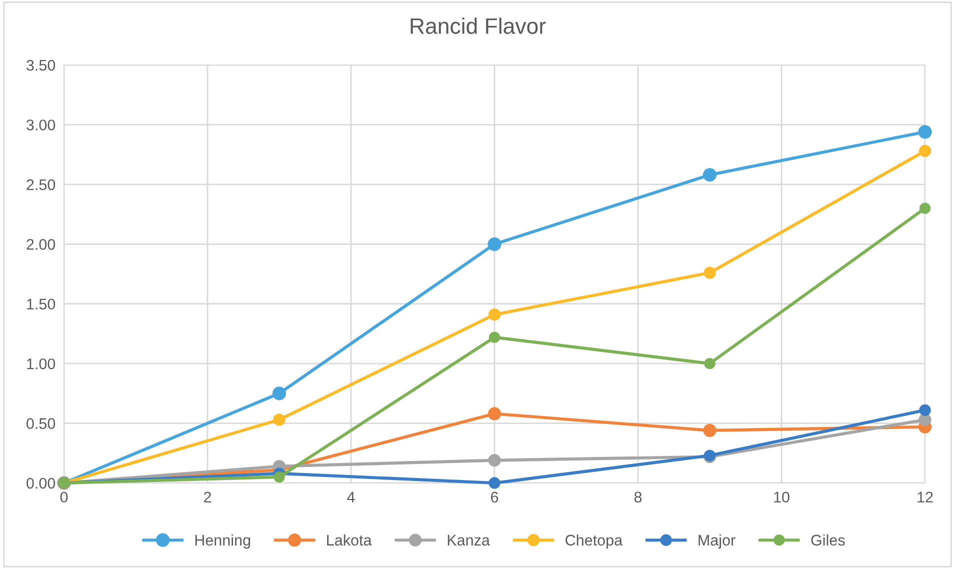 The width and height of the screenshot is (955, 569). I want to click on legend-label: Major, so click(717, 541).